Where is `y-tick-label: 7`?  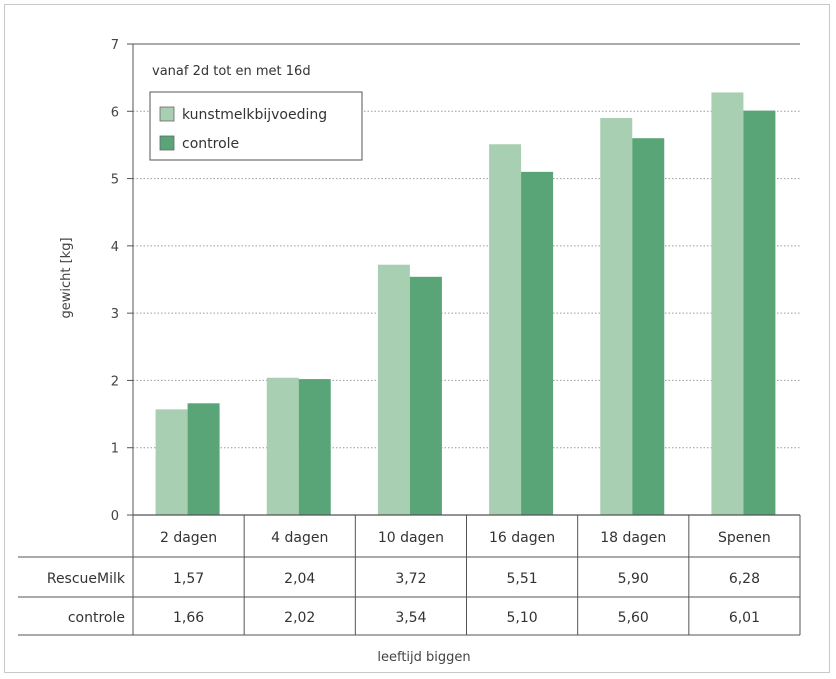
y-tick-label: 7 is located at coordinates (115, 45).